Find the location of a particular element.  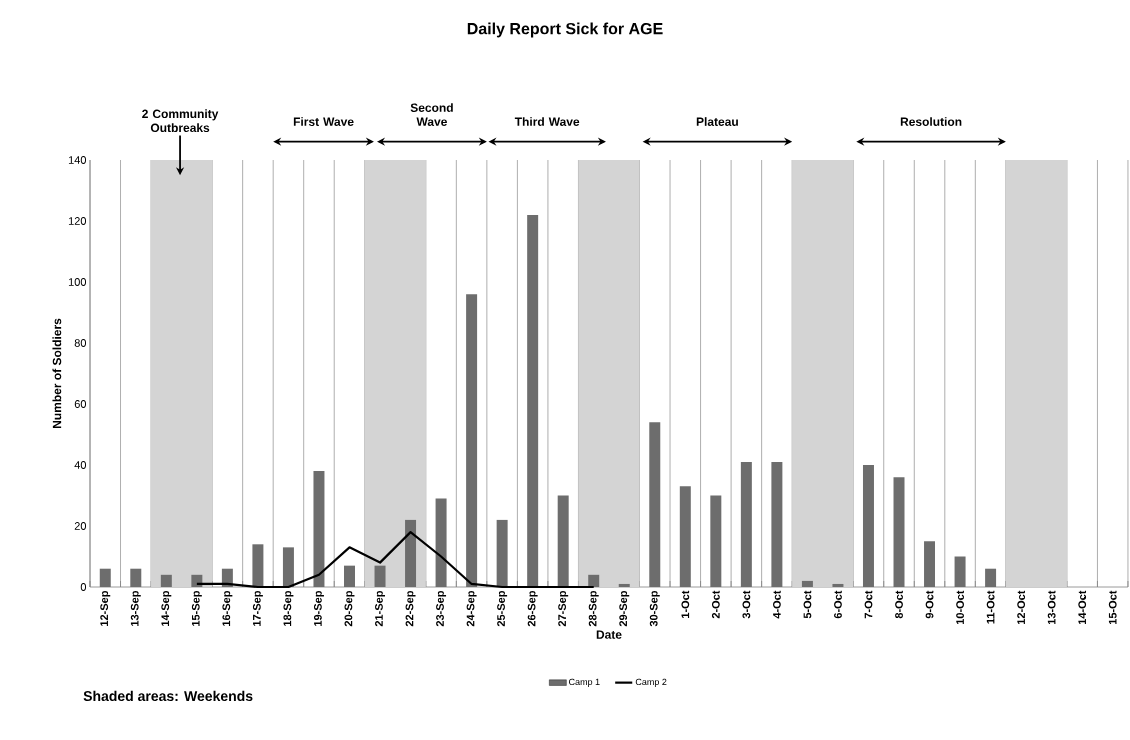

x-tick-label: 14-Sep is located at coordinates (166, 608).